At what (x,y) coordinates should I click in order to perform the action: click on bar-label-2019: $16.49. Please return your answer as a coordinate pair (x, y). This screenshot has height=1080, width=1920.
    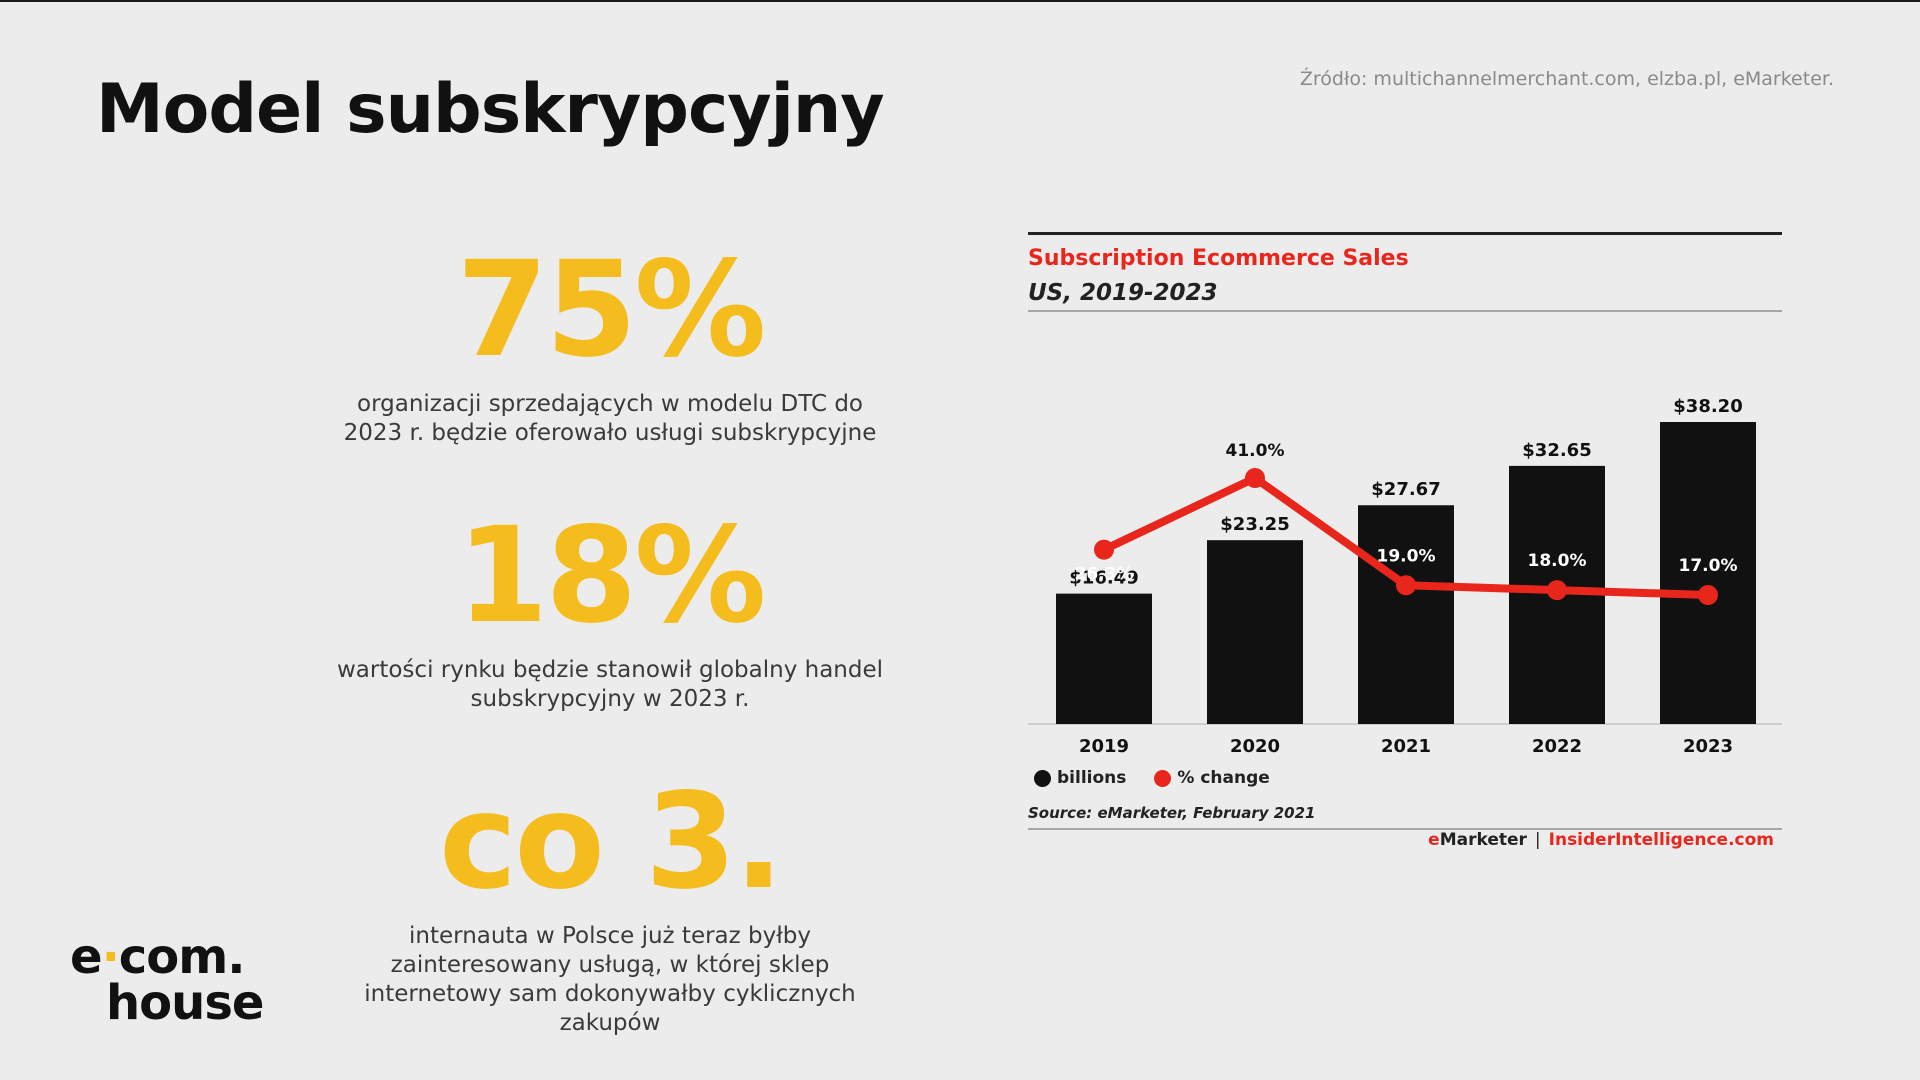
    Looking at the image, I should click on (1103, 578).